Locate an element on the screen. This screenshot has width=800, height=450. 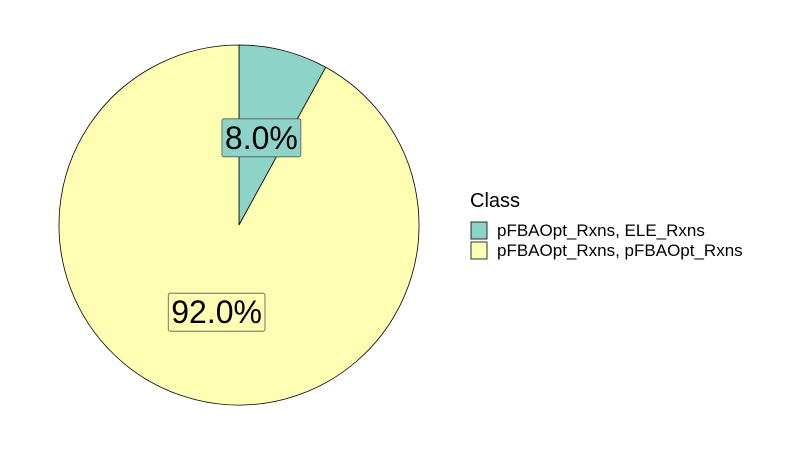
legend-title: Class is located at coordinates (495, 201).